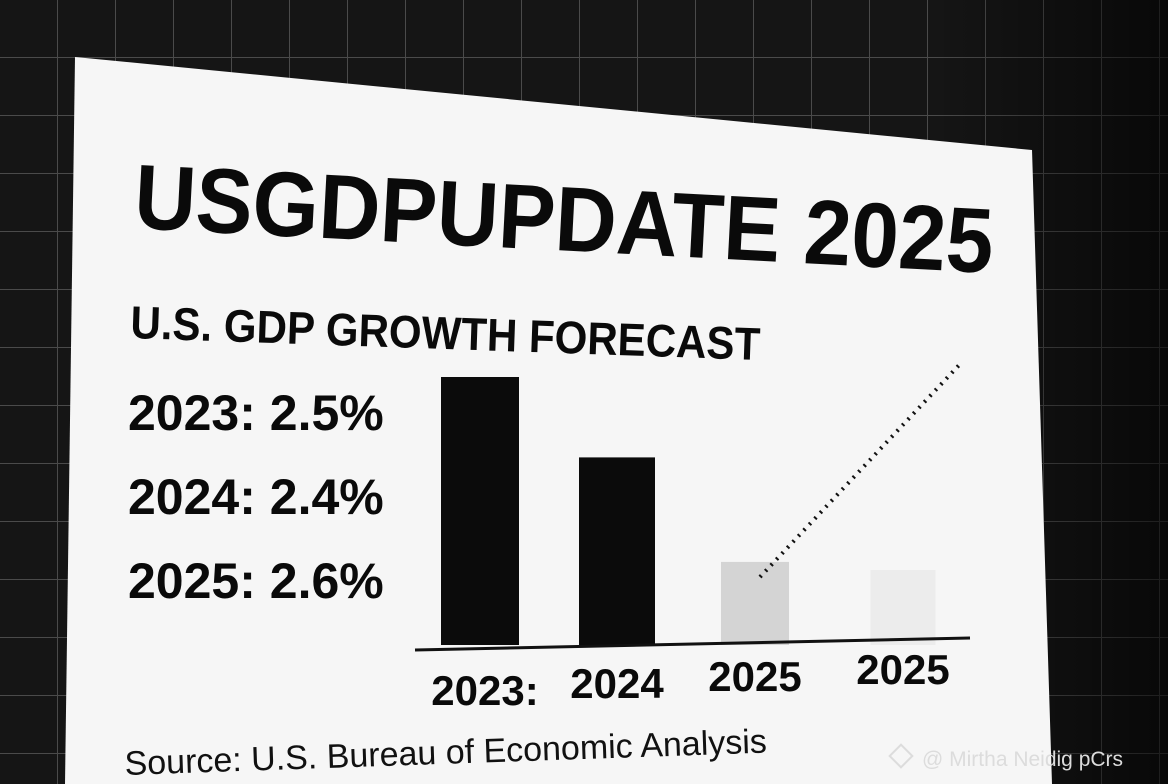 Image resolution: width=1168 pixels, height=784 pixels. What do you see at coordinates (256, 581) in the screenshot?
I see `list-item: 2025: 2.6%` at bounding box center [256, 581].